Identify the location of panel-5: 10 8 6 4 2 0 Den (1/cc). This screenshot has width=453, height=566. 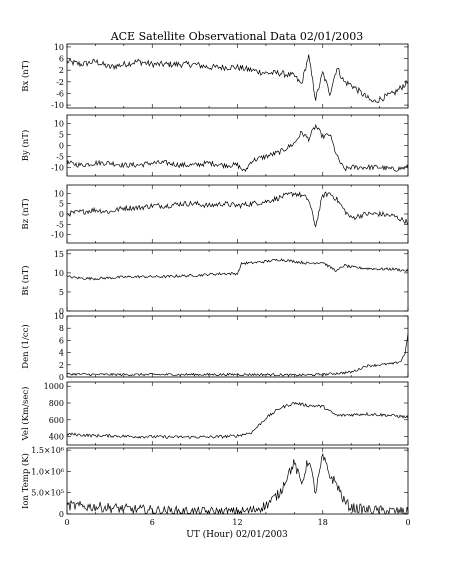
(214, 347).